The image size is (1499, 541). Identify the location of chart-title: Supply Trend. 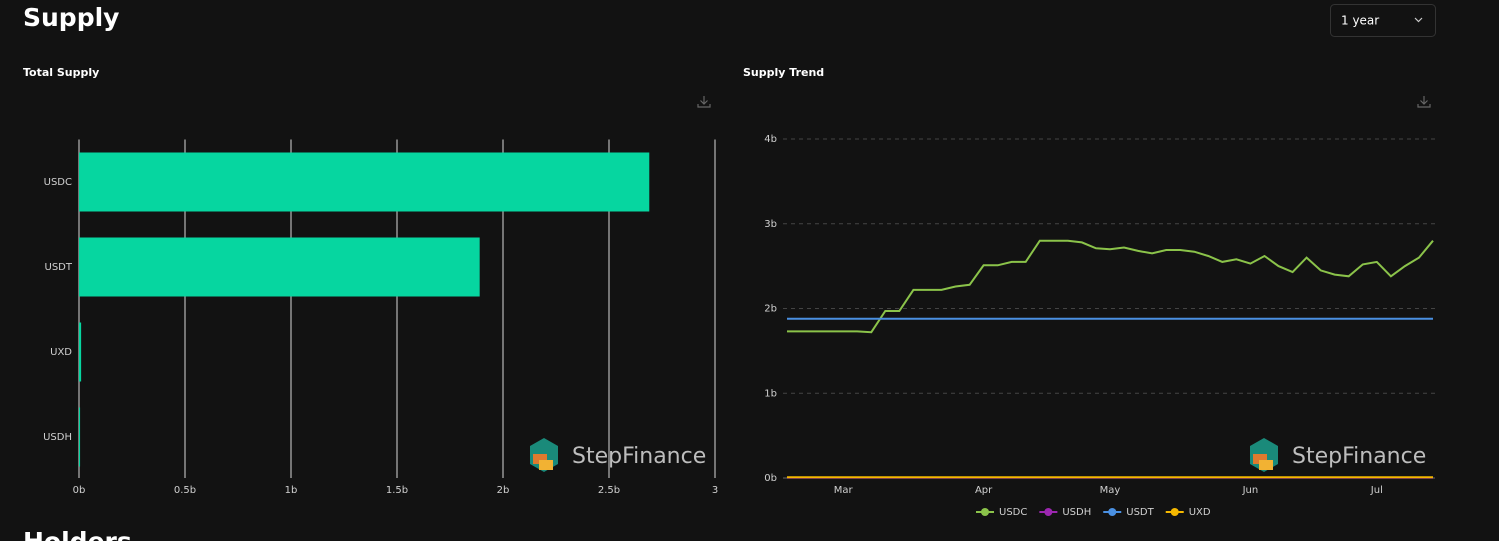
(783, 72).